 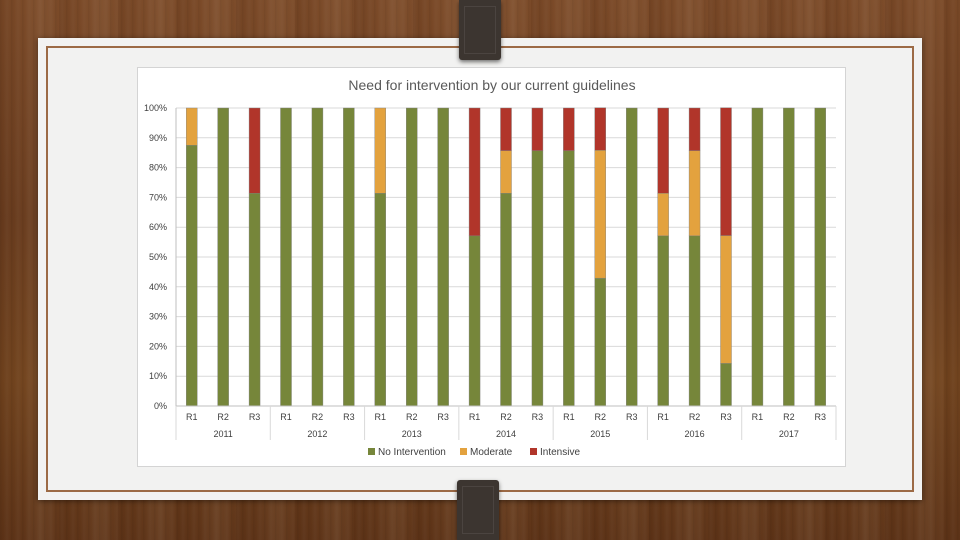 What do you see at coordinates (412, 452) in the screenshot?
I see `legend-label: No Intervention` at bounding box center [412, 452].